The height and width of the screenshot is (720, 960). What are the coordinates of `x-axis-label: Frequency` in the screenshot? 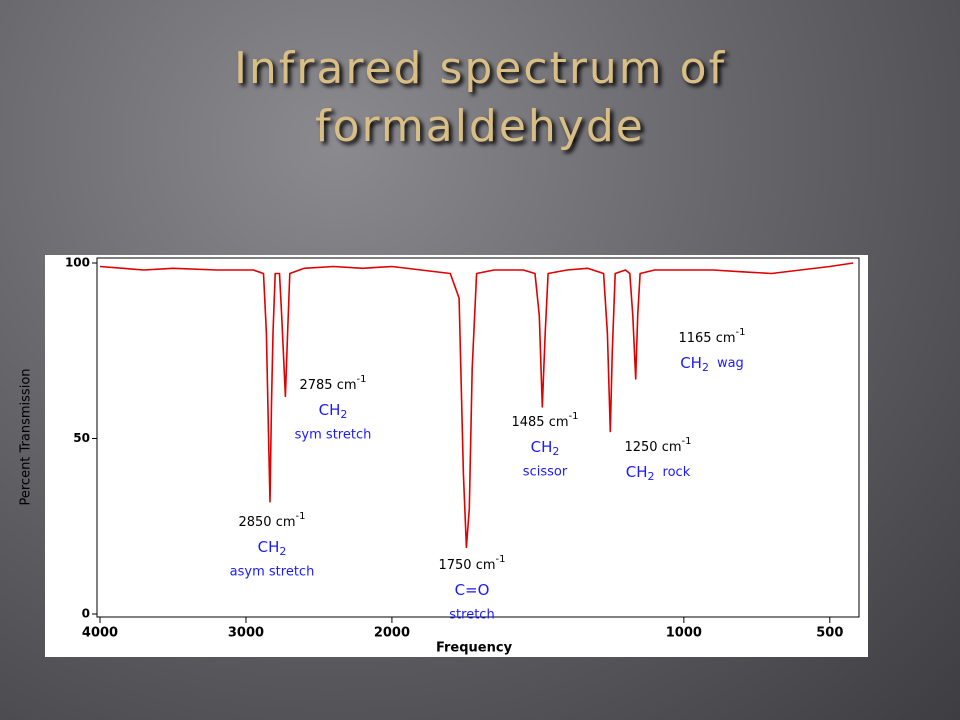 It's located at (474, 648).